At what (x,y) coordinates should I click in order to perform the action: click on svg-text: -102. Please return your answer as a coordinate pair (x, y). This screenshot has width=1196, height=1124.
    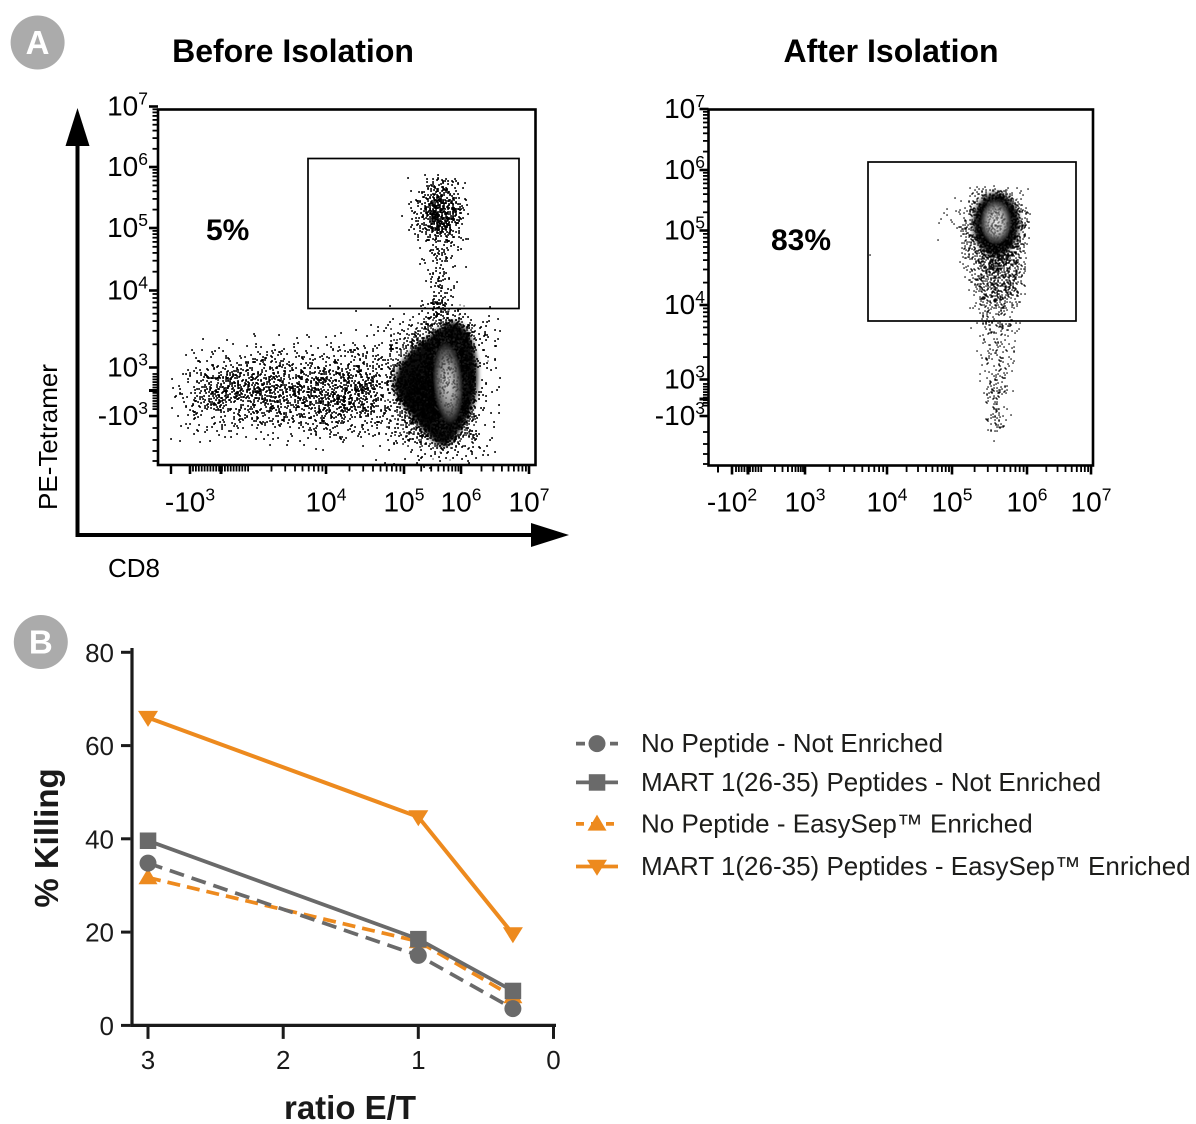
    Looking at the image, I should click on (732, 501).